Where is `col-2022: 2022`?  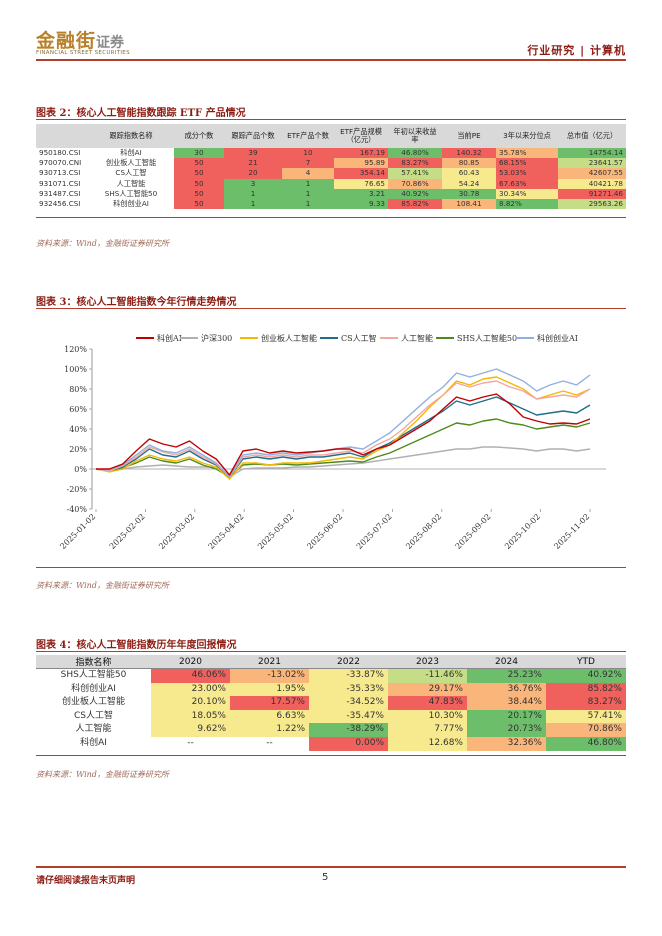 col-2022: 2022 is located at coordinates (348, 662).